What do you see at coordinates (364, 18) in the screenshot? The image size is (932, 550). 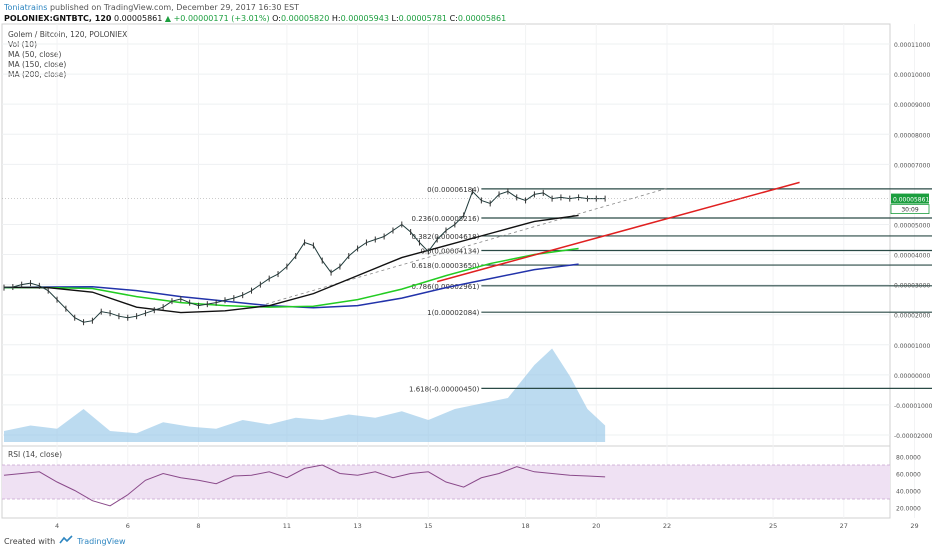 I see `high-value: 0.00005943` at bounding box center [364, 18].